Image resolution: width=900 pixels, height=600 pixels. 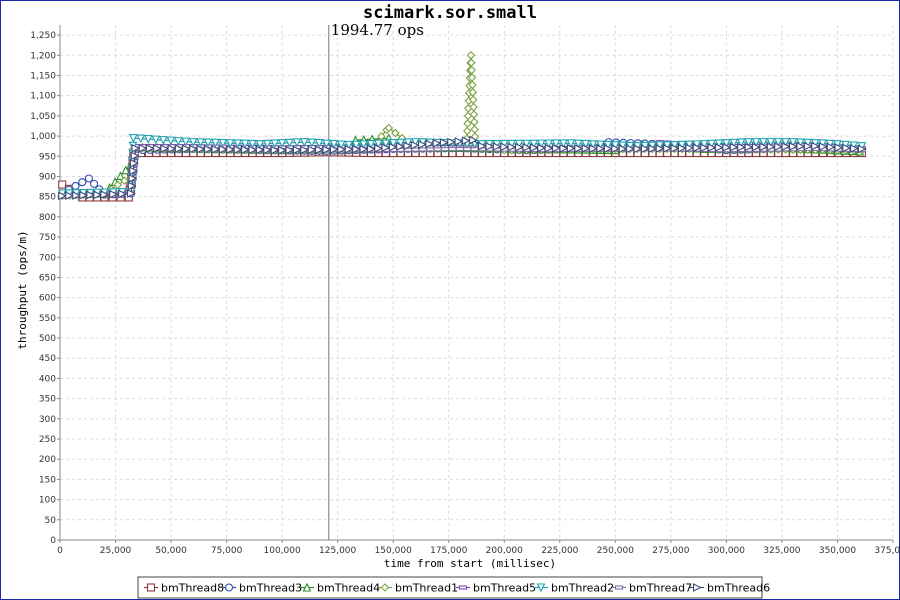 I want to click on y-tick-label: 1,150, so click(x=43, y=76).